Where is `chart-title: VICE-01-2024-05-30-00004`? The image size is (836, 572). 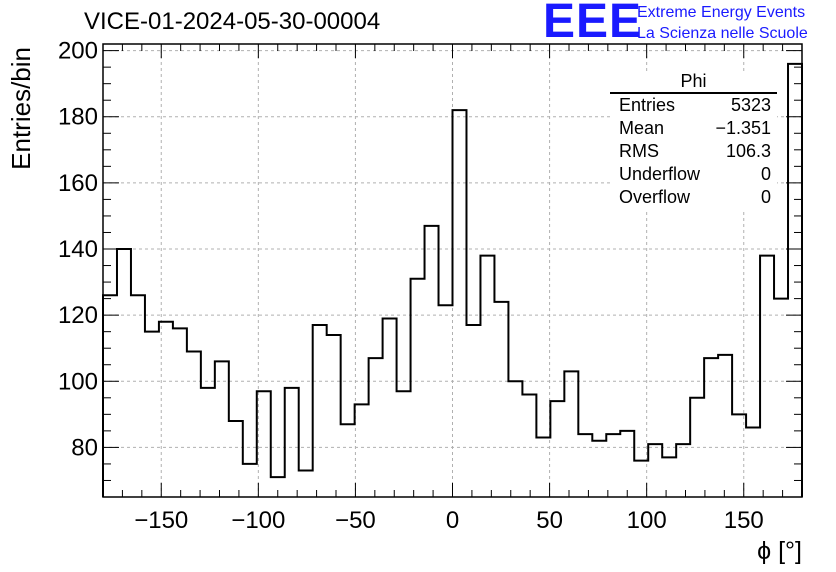
chart-title: VICE-01-2024-05-30-00004 is located at coordinates (232, 21).